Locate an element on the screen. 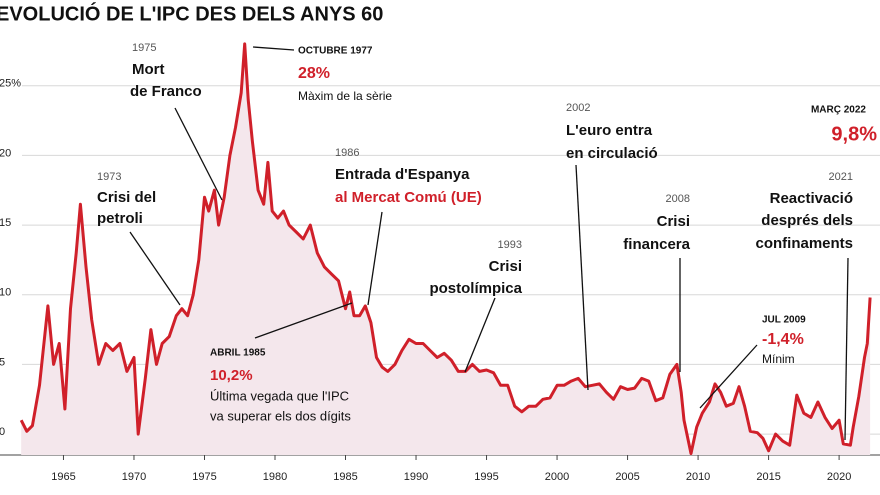 The image size is (880, 495). x-tick-label: 1995 is located at coordinates (486, 477).